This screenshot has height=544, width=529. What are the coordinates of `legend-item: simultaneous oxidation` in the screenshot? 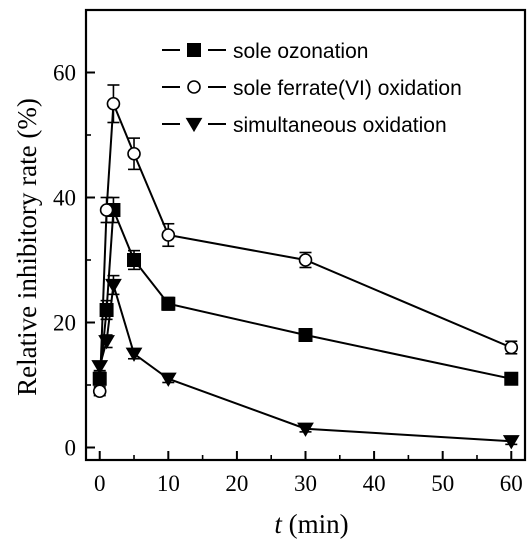 It's located at (304, 125).